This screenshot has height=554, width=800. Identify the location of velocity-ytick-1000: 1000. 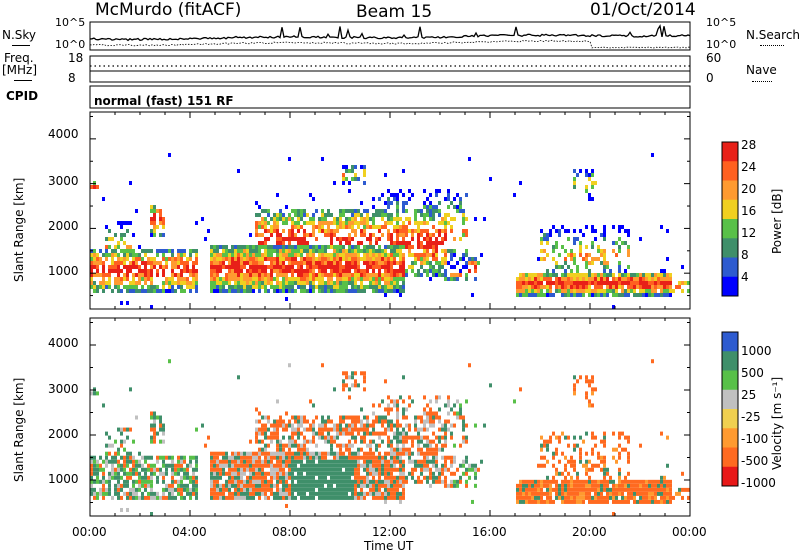
(63, 479).